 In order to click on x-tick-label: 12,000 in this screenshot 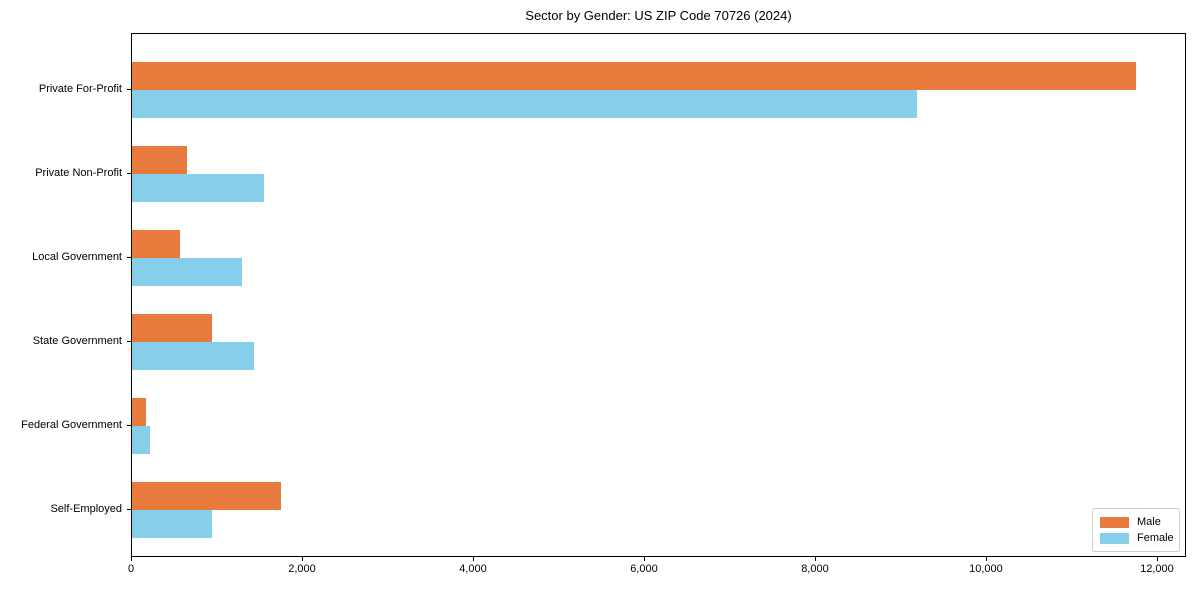, I will do `click(1157, 569)`.